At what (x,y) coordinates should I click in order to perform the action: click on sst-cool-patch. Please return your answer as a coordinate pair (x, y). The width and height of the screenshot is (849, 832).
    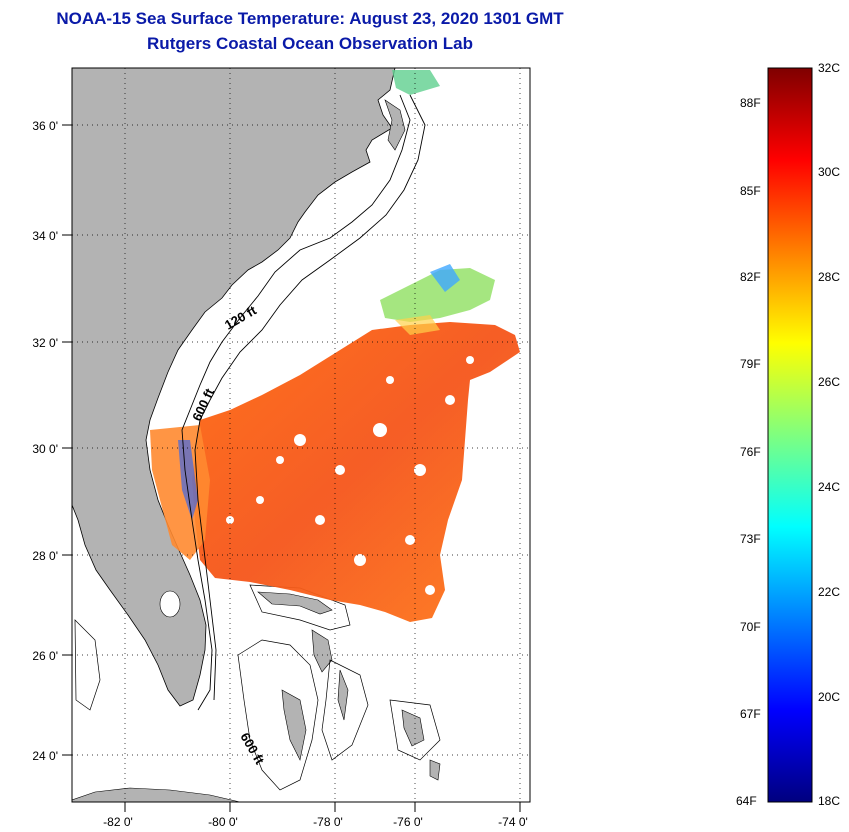
    Looking at the image, I should click on (437, 295).